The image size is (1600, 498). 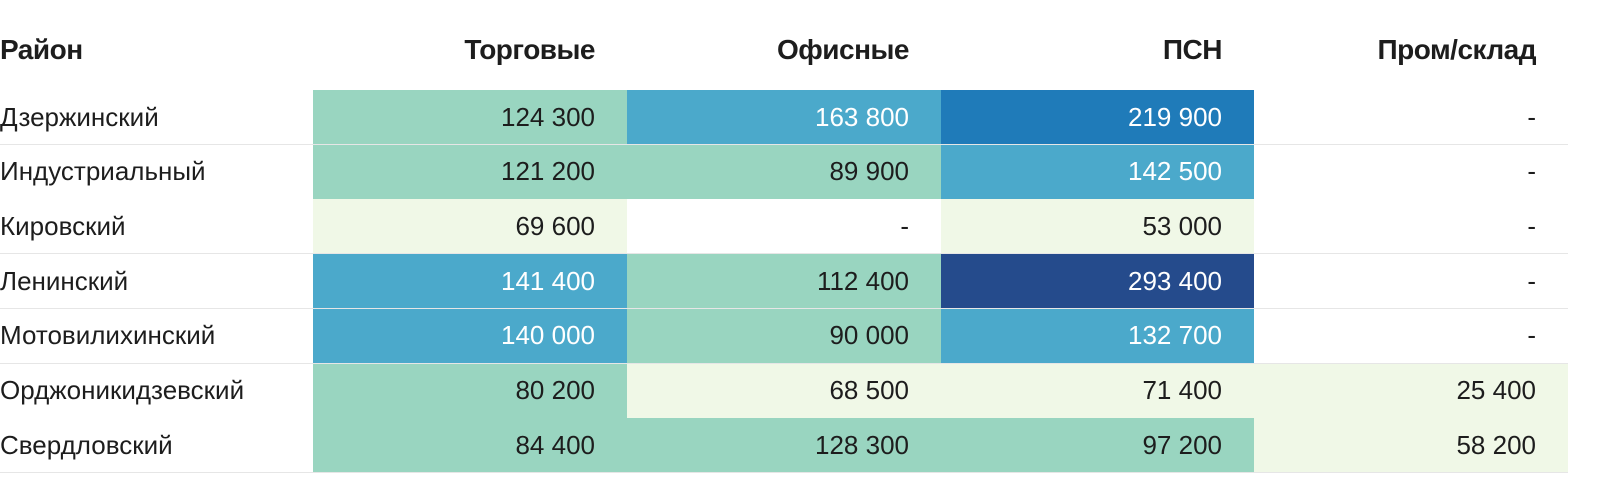 I want to click on table-cell: 80 200, so click(x=470, y=391).